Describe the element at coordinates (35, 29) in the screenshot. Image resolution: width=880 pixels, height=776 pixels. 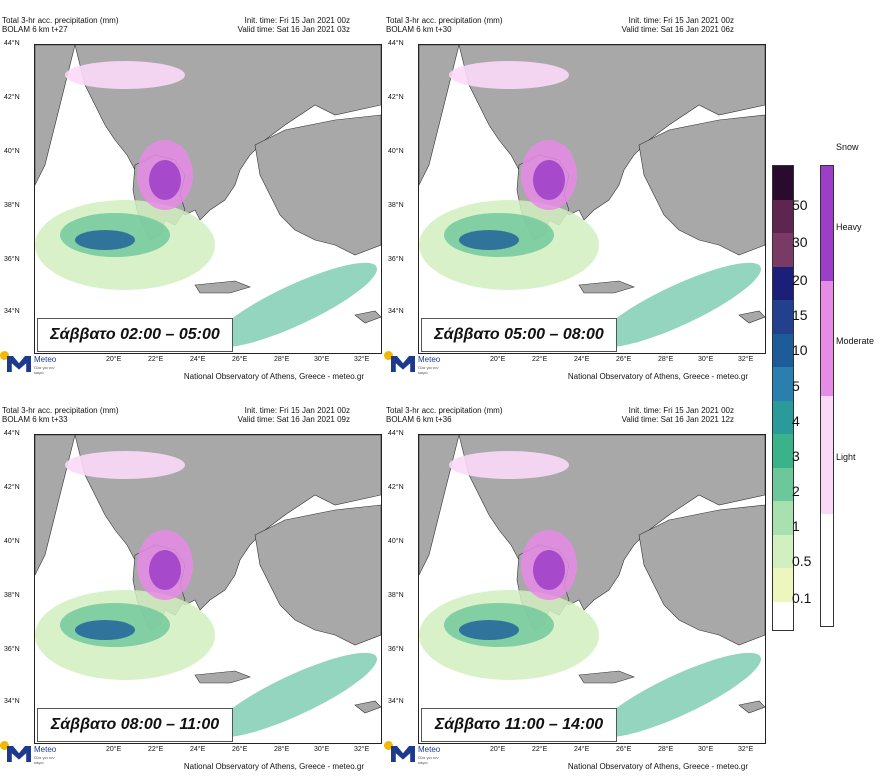
I see `panel-model: BOLAM 6 km t+27` at that location.